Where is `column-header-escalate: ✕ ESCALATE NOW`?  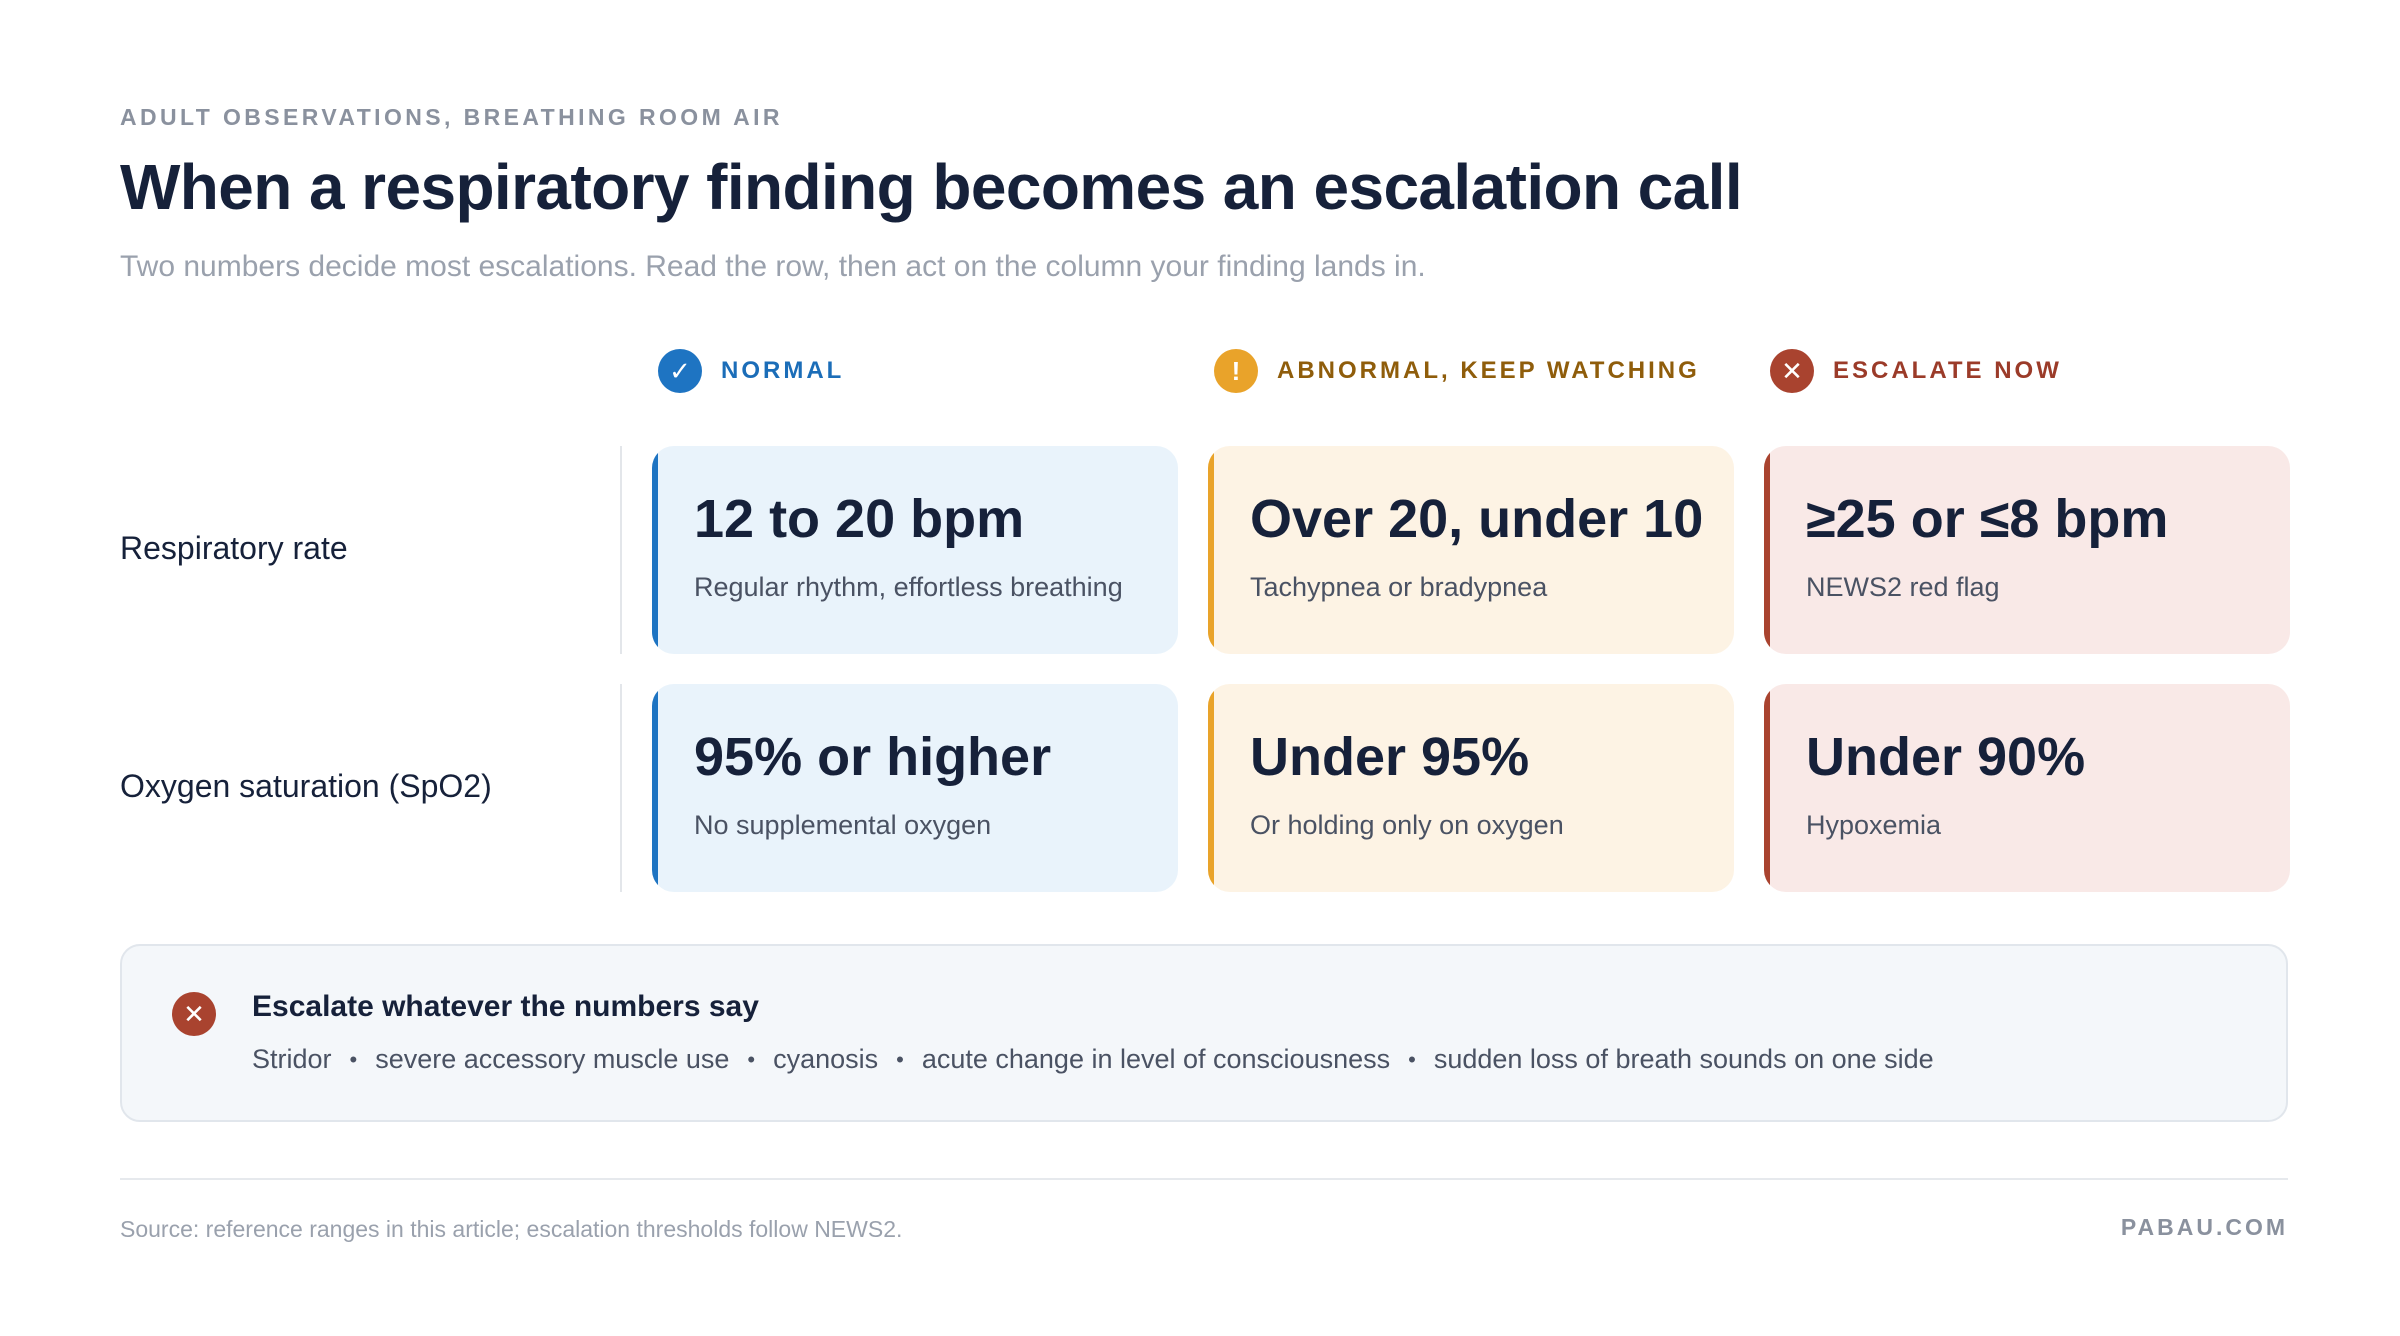
column-header-escalate: ✕ ESCALATE NOW is located at coordinates (1916, 371).